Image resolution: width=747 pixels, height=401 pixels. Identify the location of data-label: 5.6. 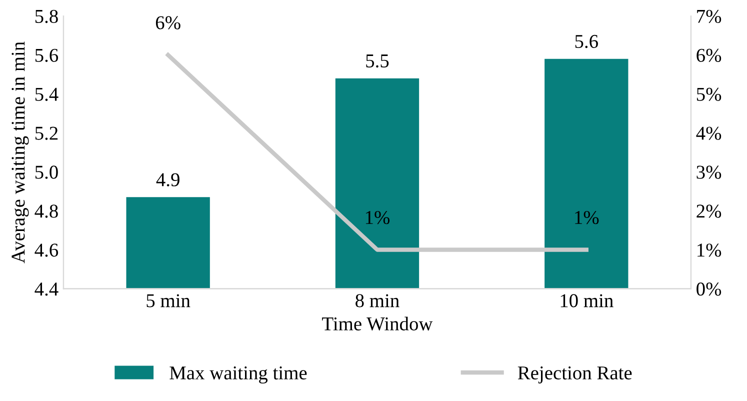
(586, 41).